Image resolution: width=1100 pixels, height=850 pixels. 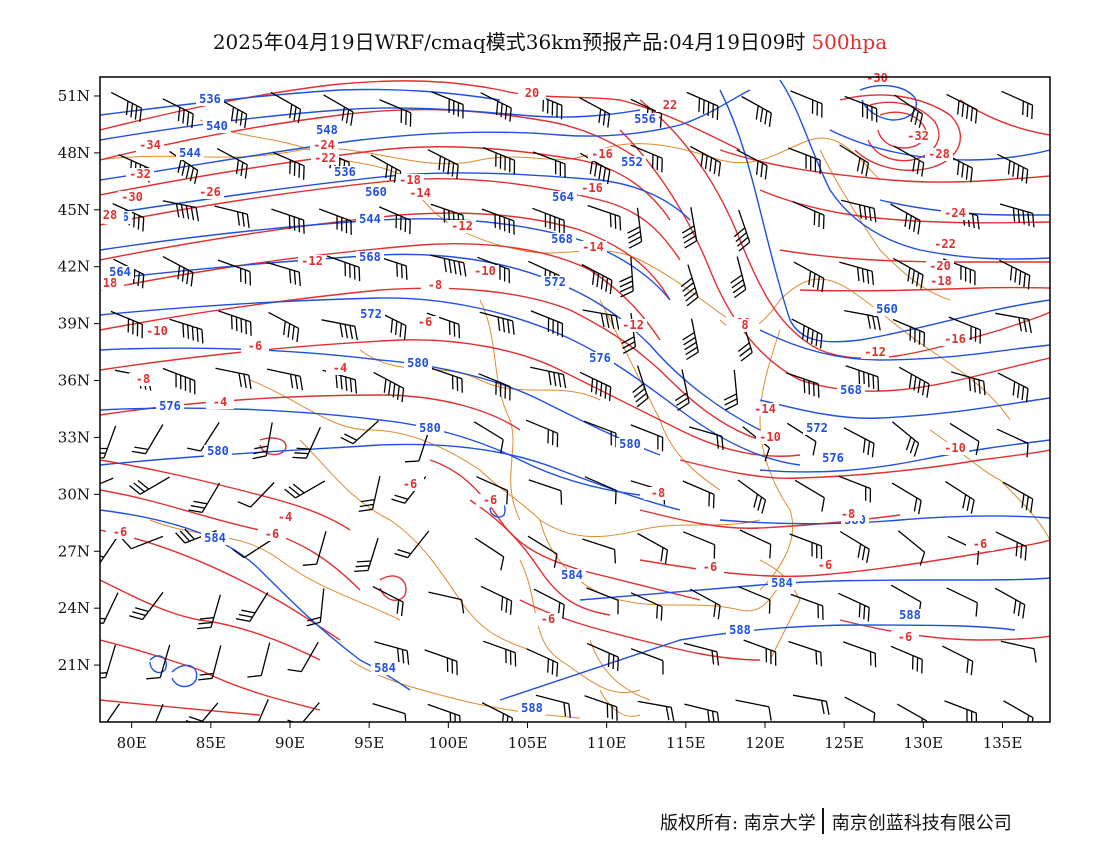 What do you see at coordinates (955, 213) in the screenshot?
I see `temperature-contour-label: -24` at bounding box center [955, 213].